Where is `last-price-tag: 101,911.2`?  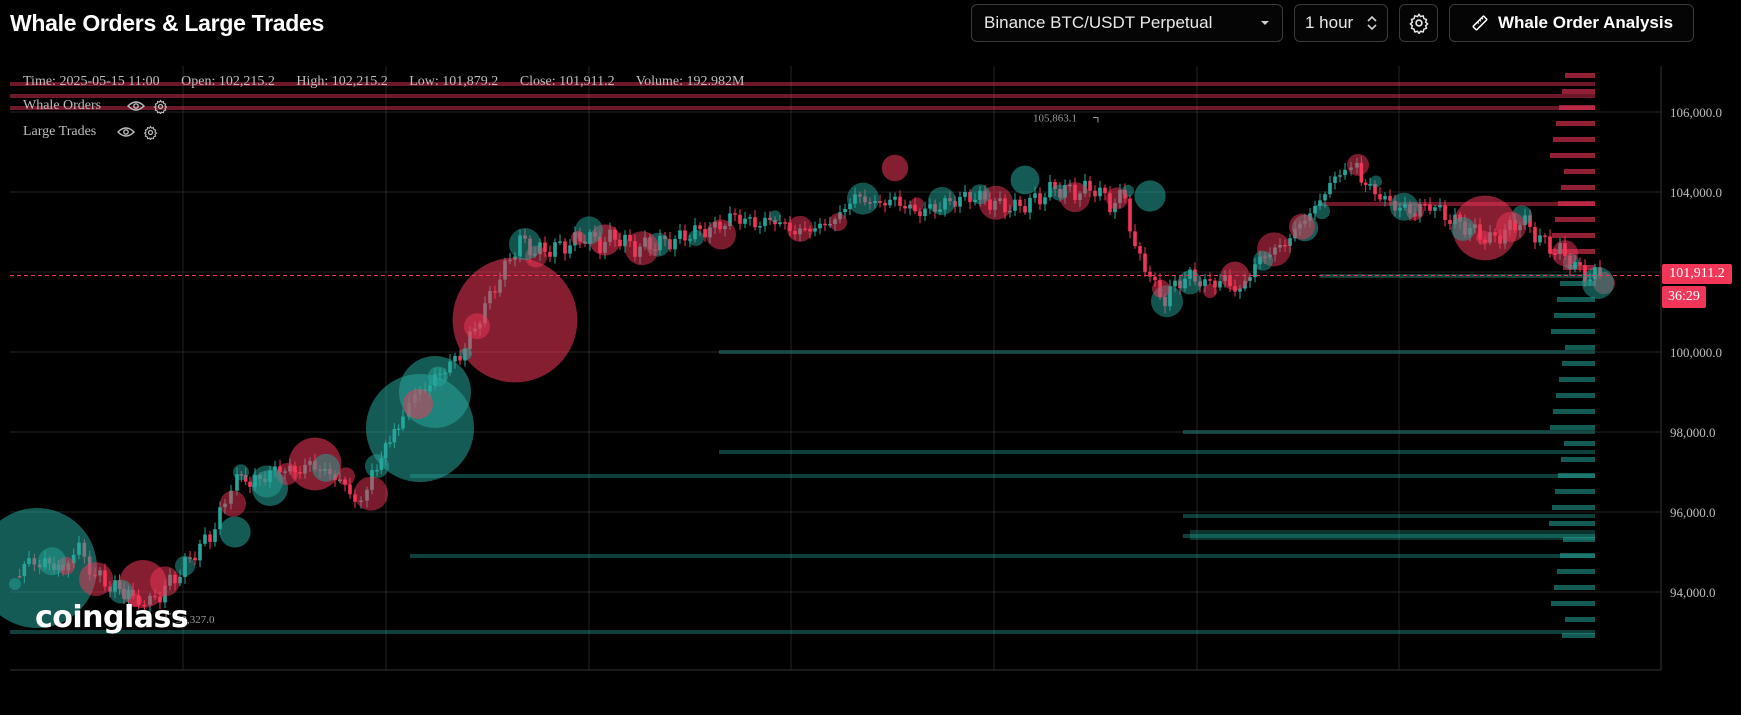 last-price-tag: 101,911.2 is located at coordinates (1697, 274).